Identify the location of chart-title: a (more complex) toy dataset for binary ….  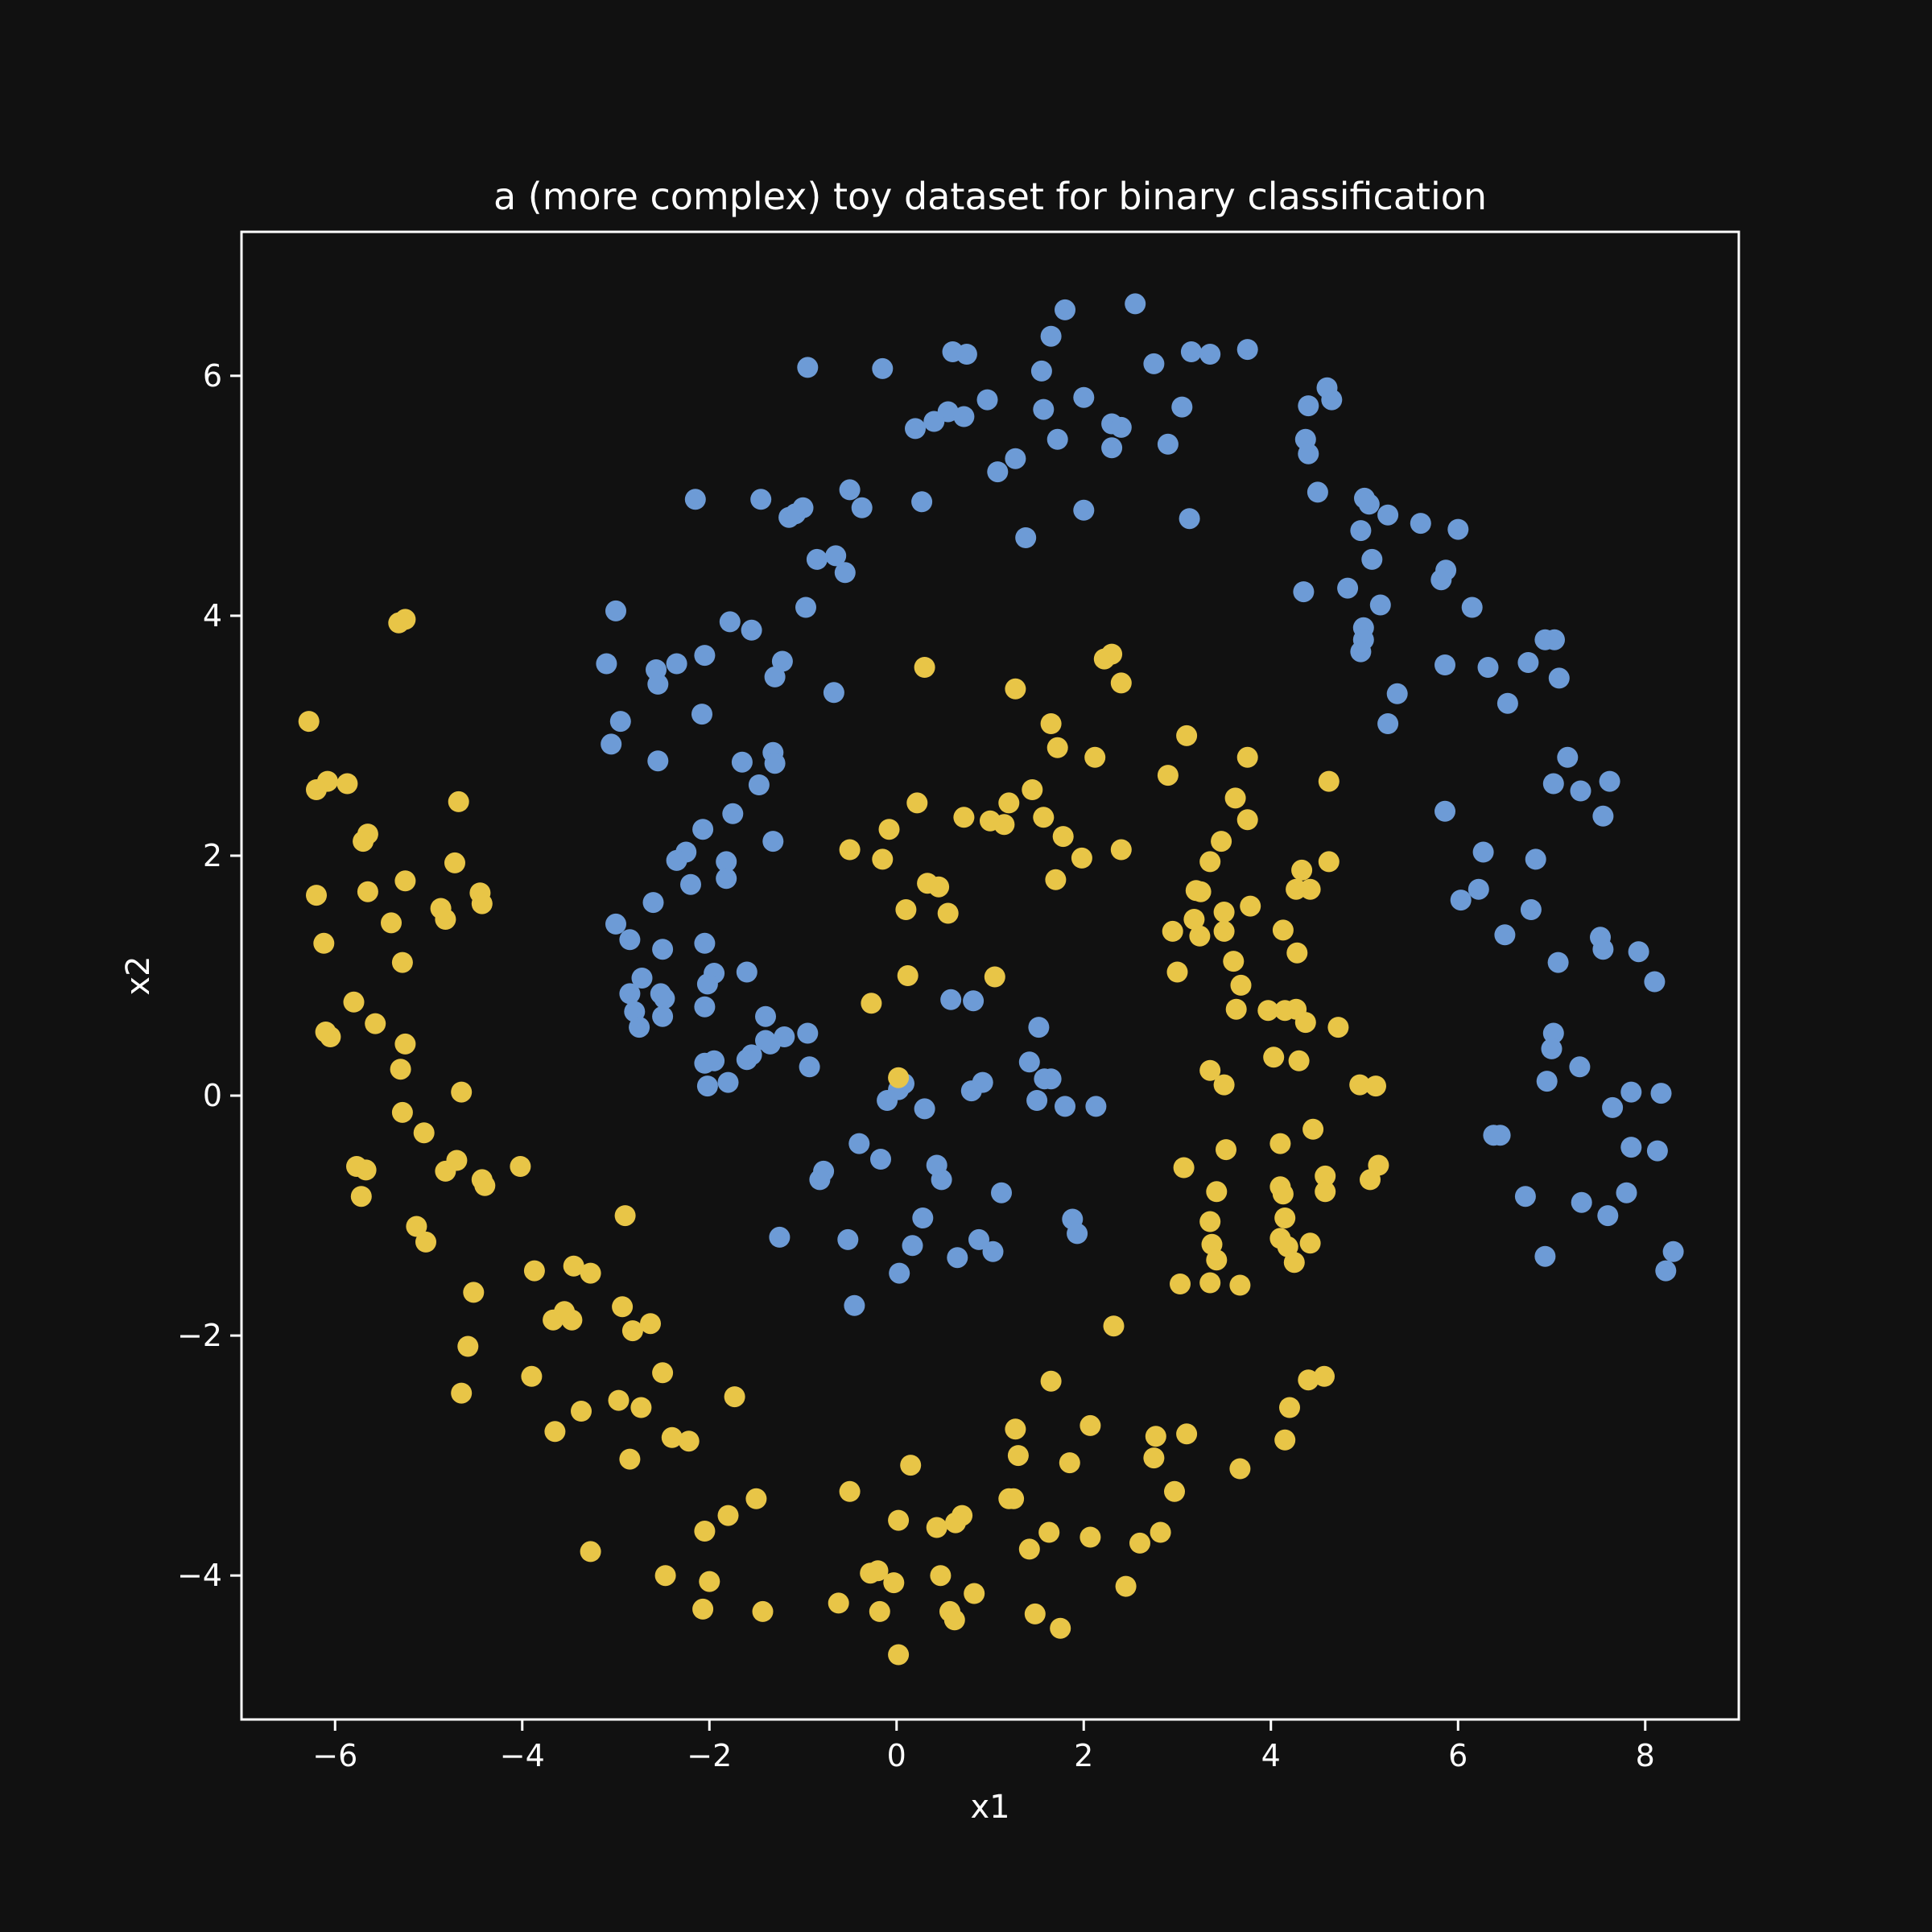
(990, 196).